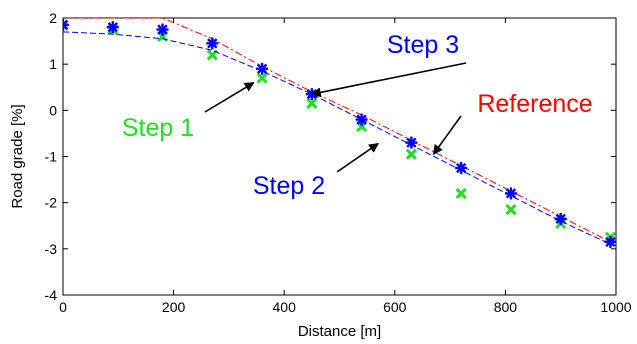 The width and height of the screenshot is (637, 344). What do you see at coordinates (423, 45) in the screenshot?
I see `annotation-step-3: Step 3` at bounding box center [423, 45].